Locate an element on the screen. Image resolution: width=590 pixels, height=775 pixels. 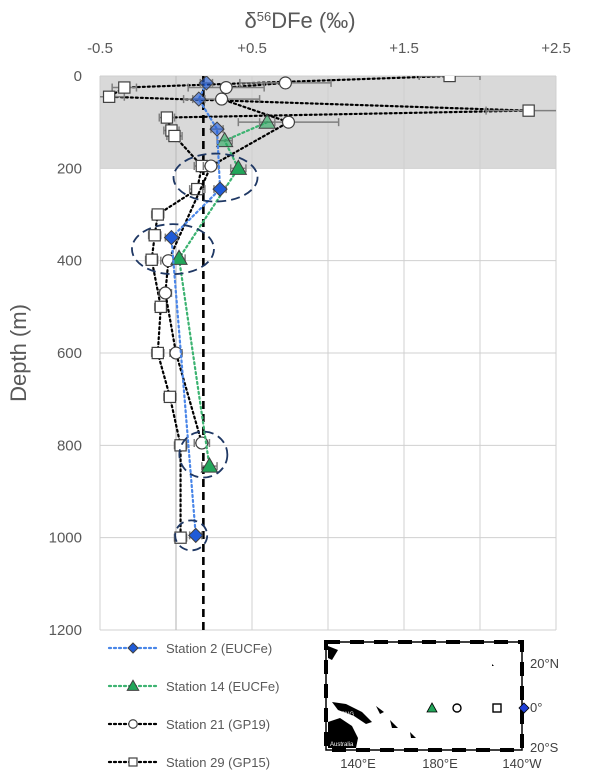
land-png is located at coordinates (352, 713).